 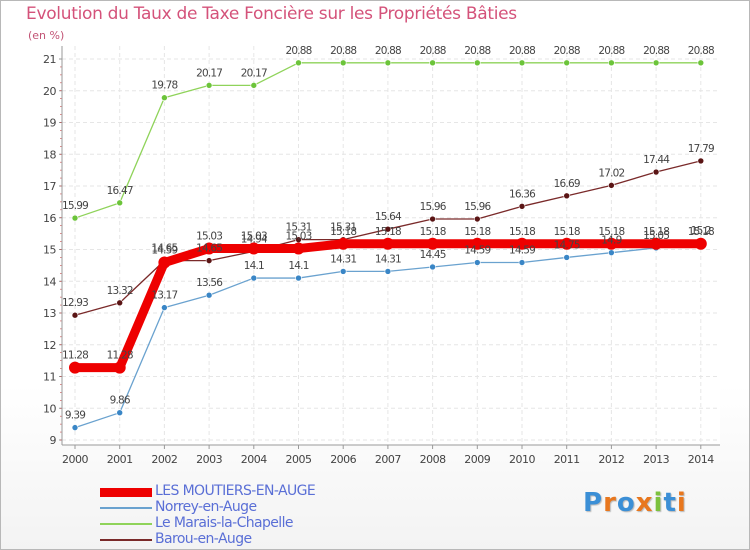 I want to click on logo-letter: x, so click(x=644, y=503).